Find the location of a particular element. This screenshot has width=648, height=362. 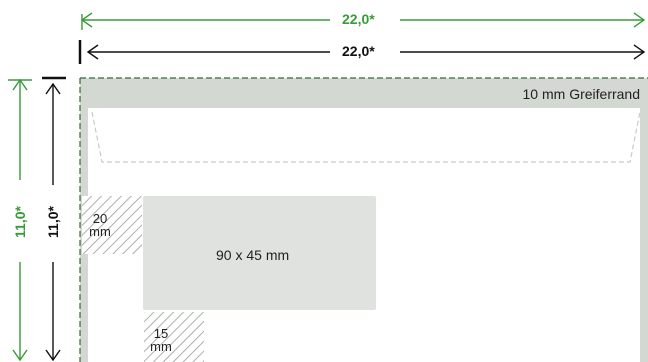

top-inner-dimension is located at coordinates (362, 52).